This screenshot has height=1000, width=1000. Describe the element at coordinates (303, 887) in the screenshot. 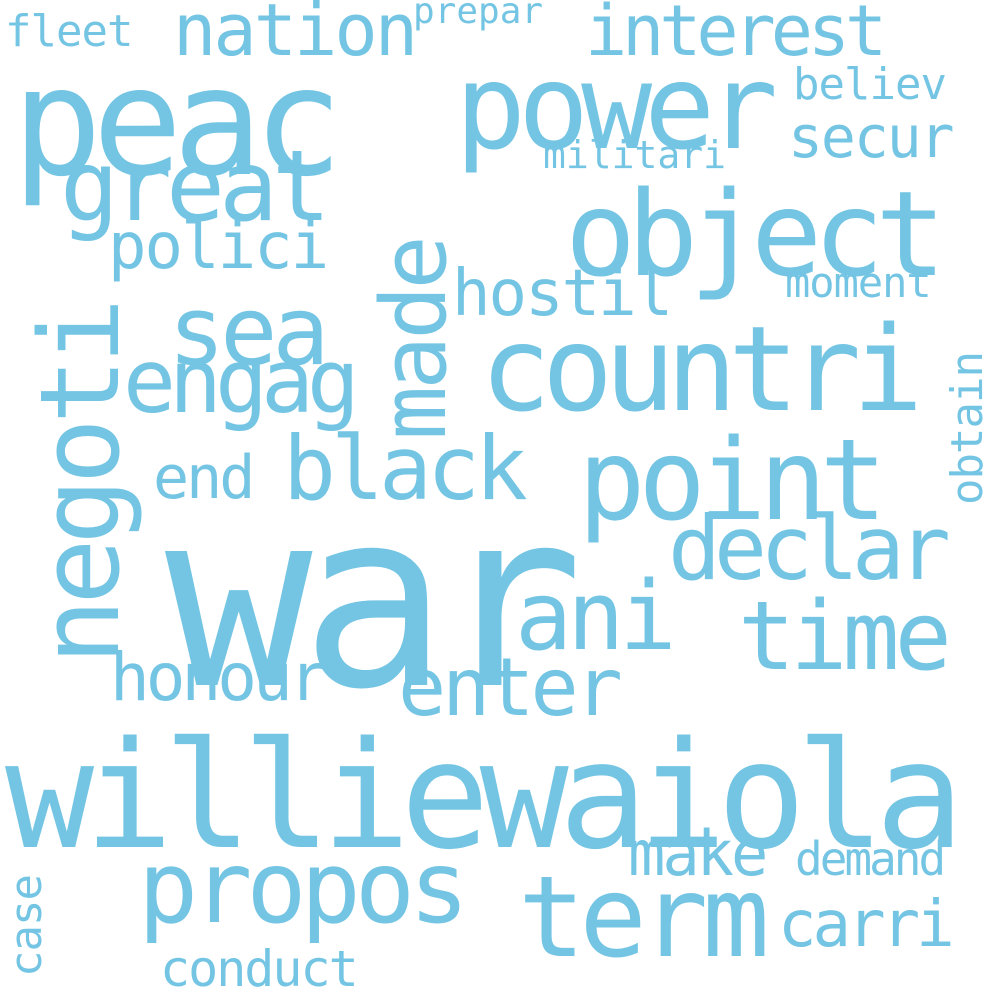

I see `word-propos: propos` at that location.